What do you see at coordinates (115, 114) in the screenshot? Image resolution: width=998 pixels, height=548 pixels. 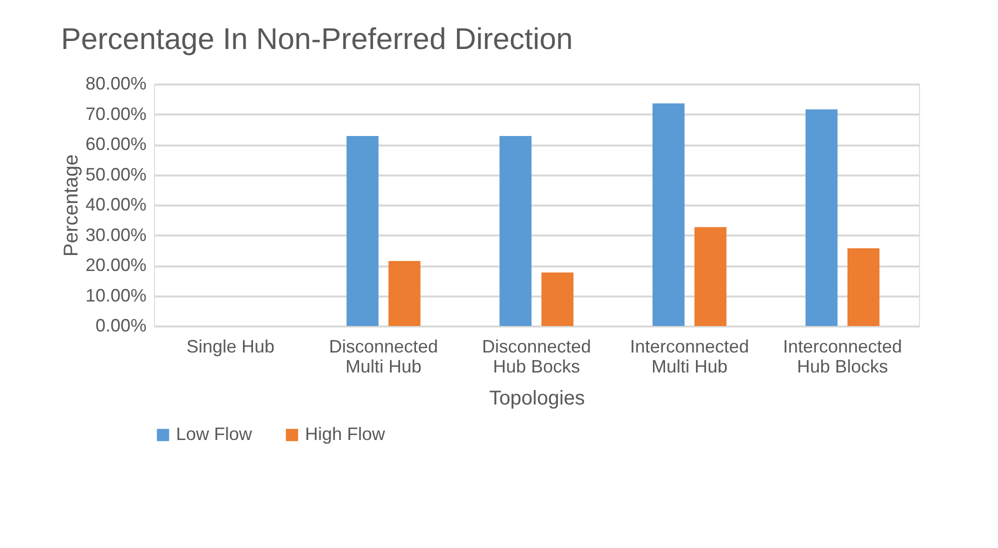 I see `y-tick-label: 70.00%` at bounding box center [115, 114].